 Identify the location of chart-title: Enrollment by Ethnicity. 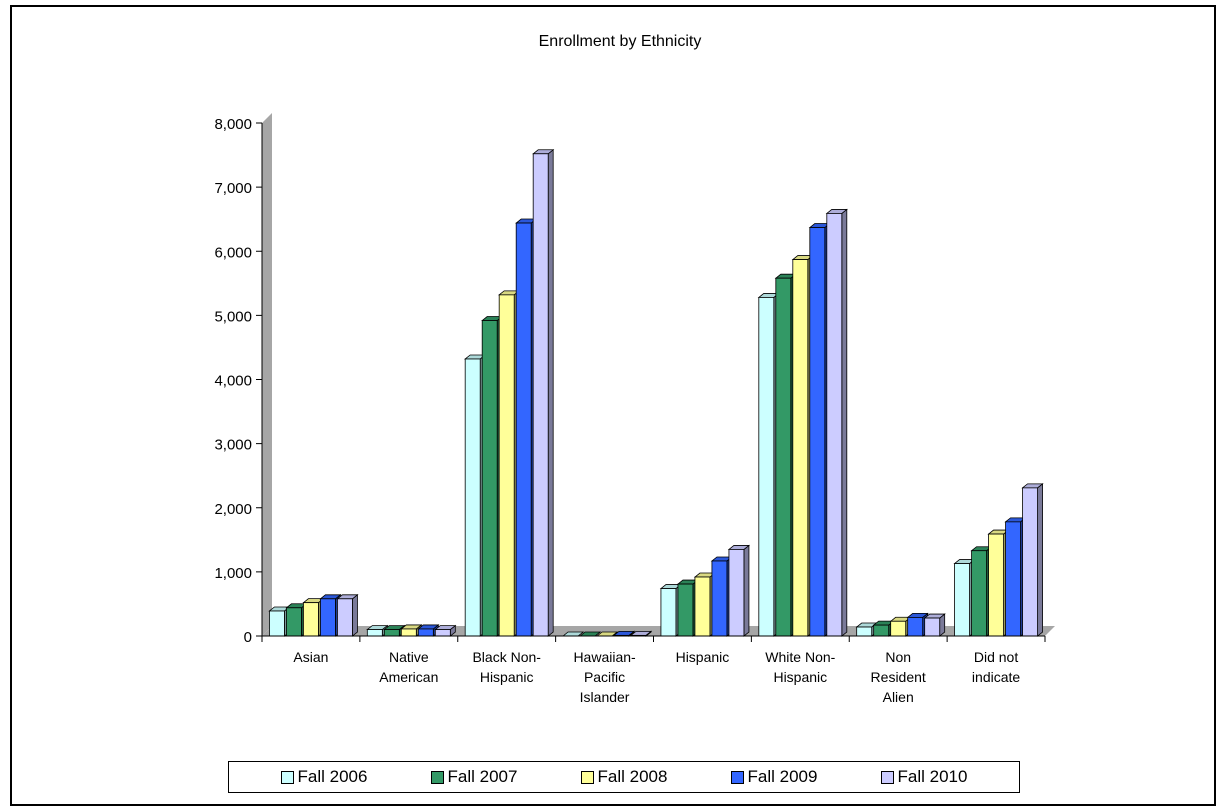
(620, 41).